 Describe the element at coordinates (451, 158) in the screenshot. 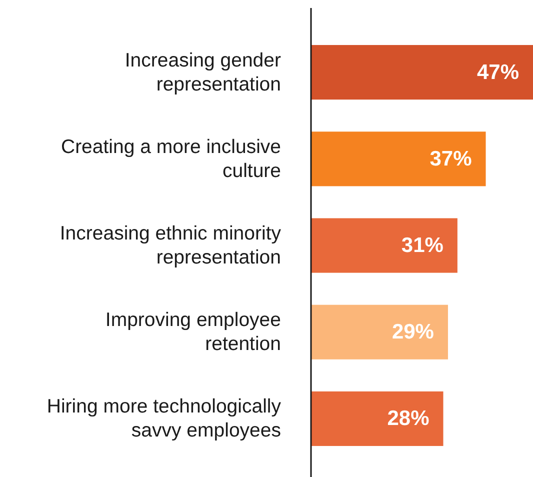

I see `data-label: 37%` at that location.